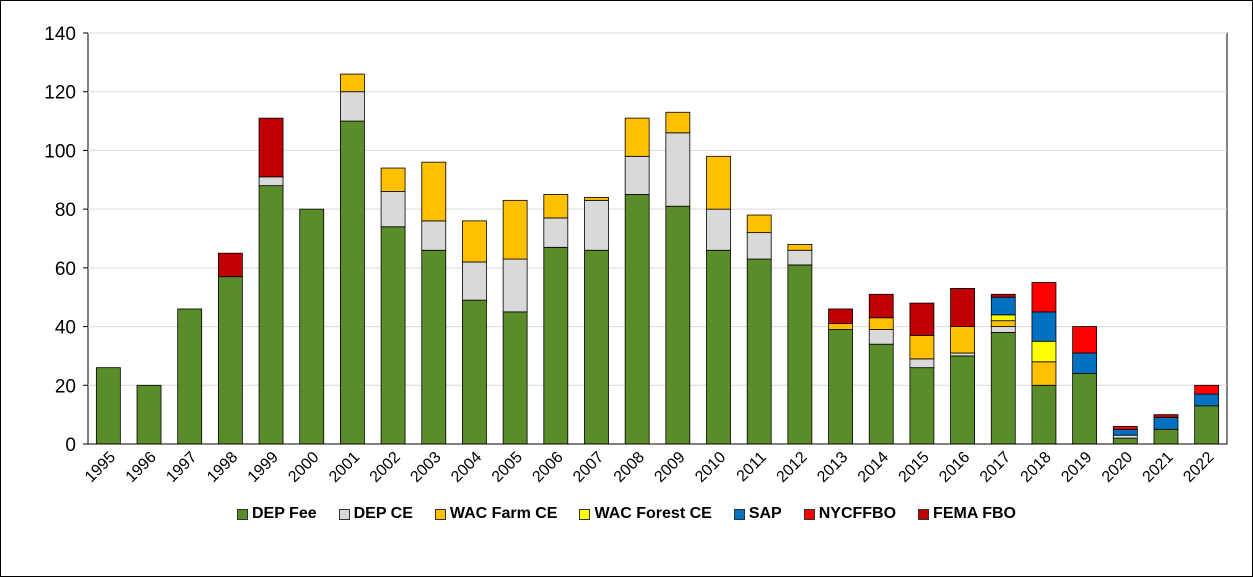 Image resolution: width=1253 pixels, height=577 pixels. I want to click on x-tick-label: 2016, so click(954, 467).